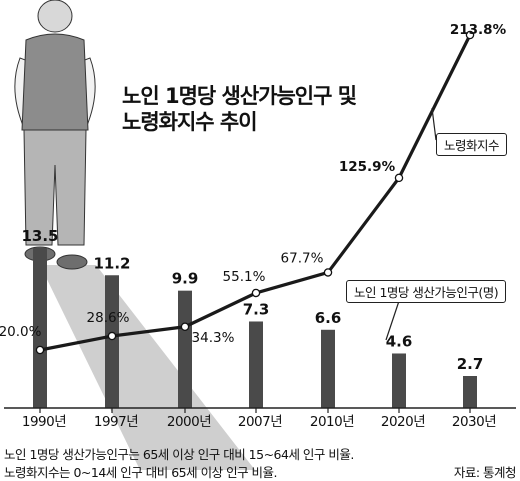  I want to click on bar-value-label-6: 2.7, so click(470, 364).